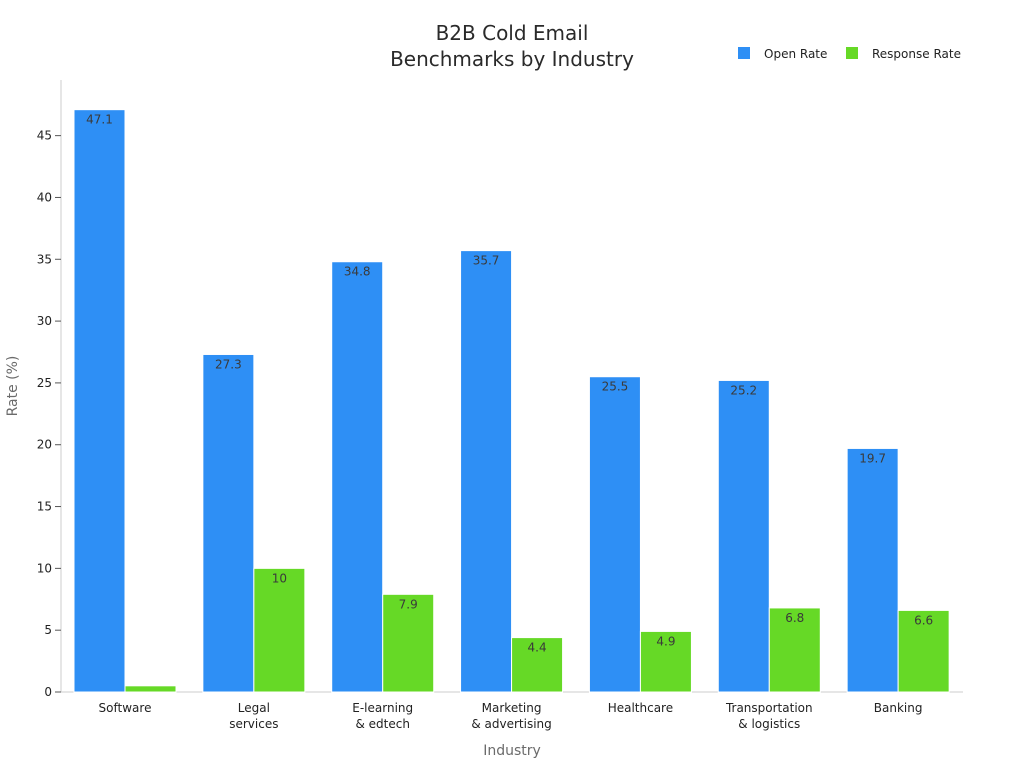 This screenshot has width=1024, height=768. Describe the element at coordinates (769, 708) in the screenshot. I see `x-tick-label: Transportation` at that location.